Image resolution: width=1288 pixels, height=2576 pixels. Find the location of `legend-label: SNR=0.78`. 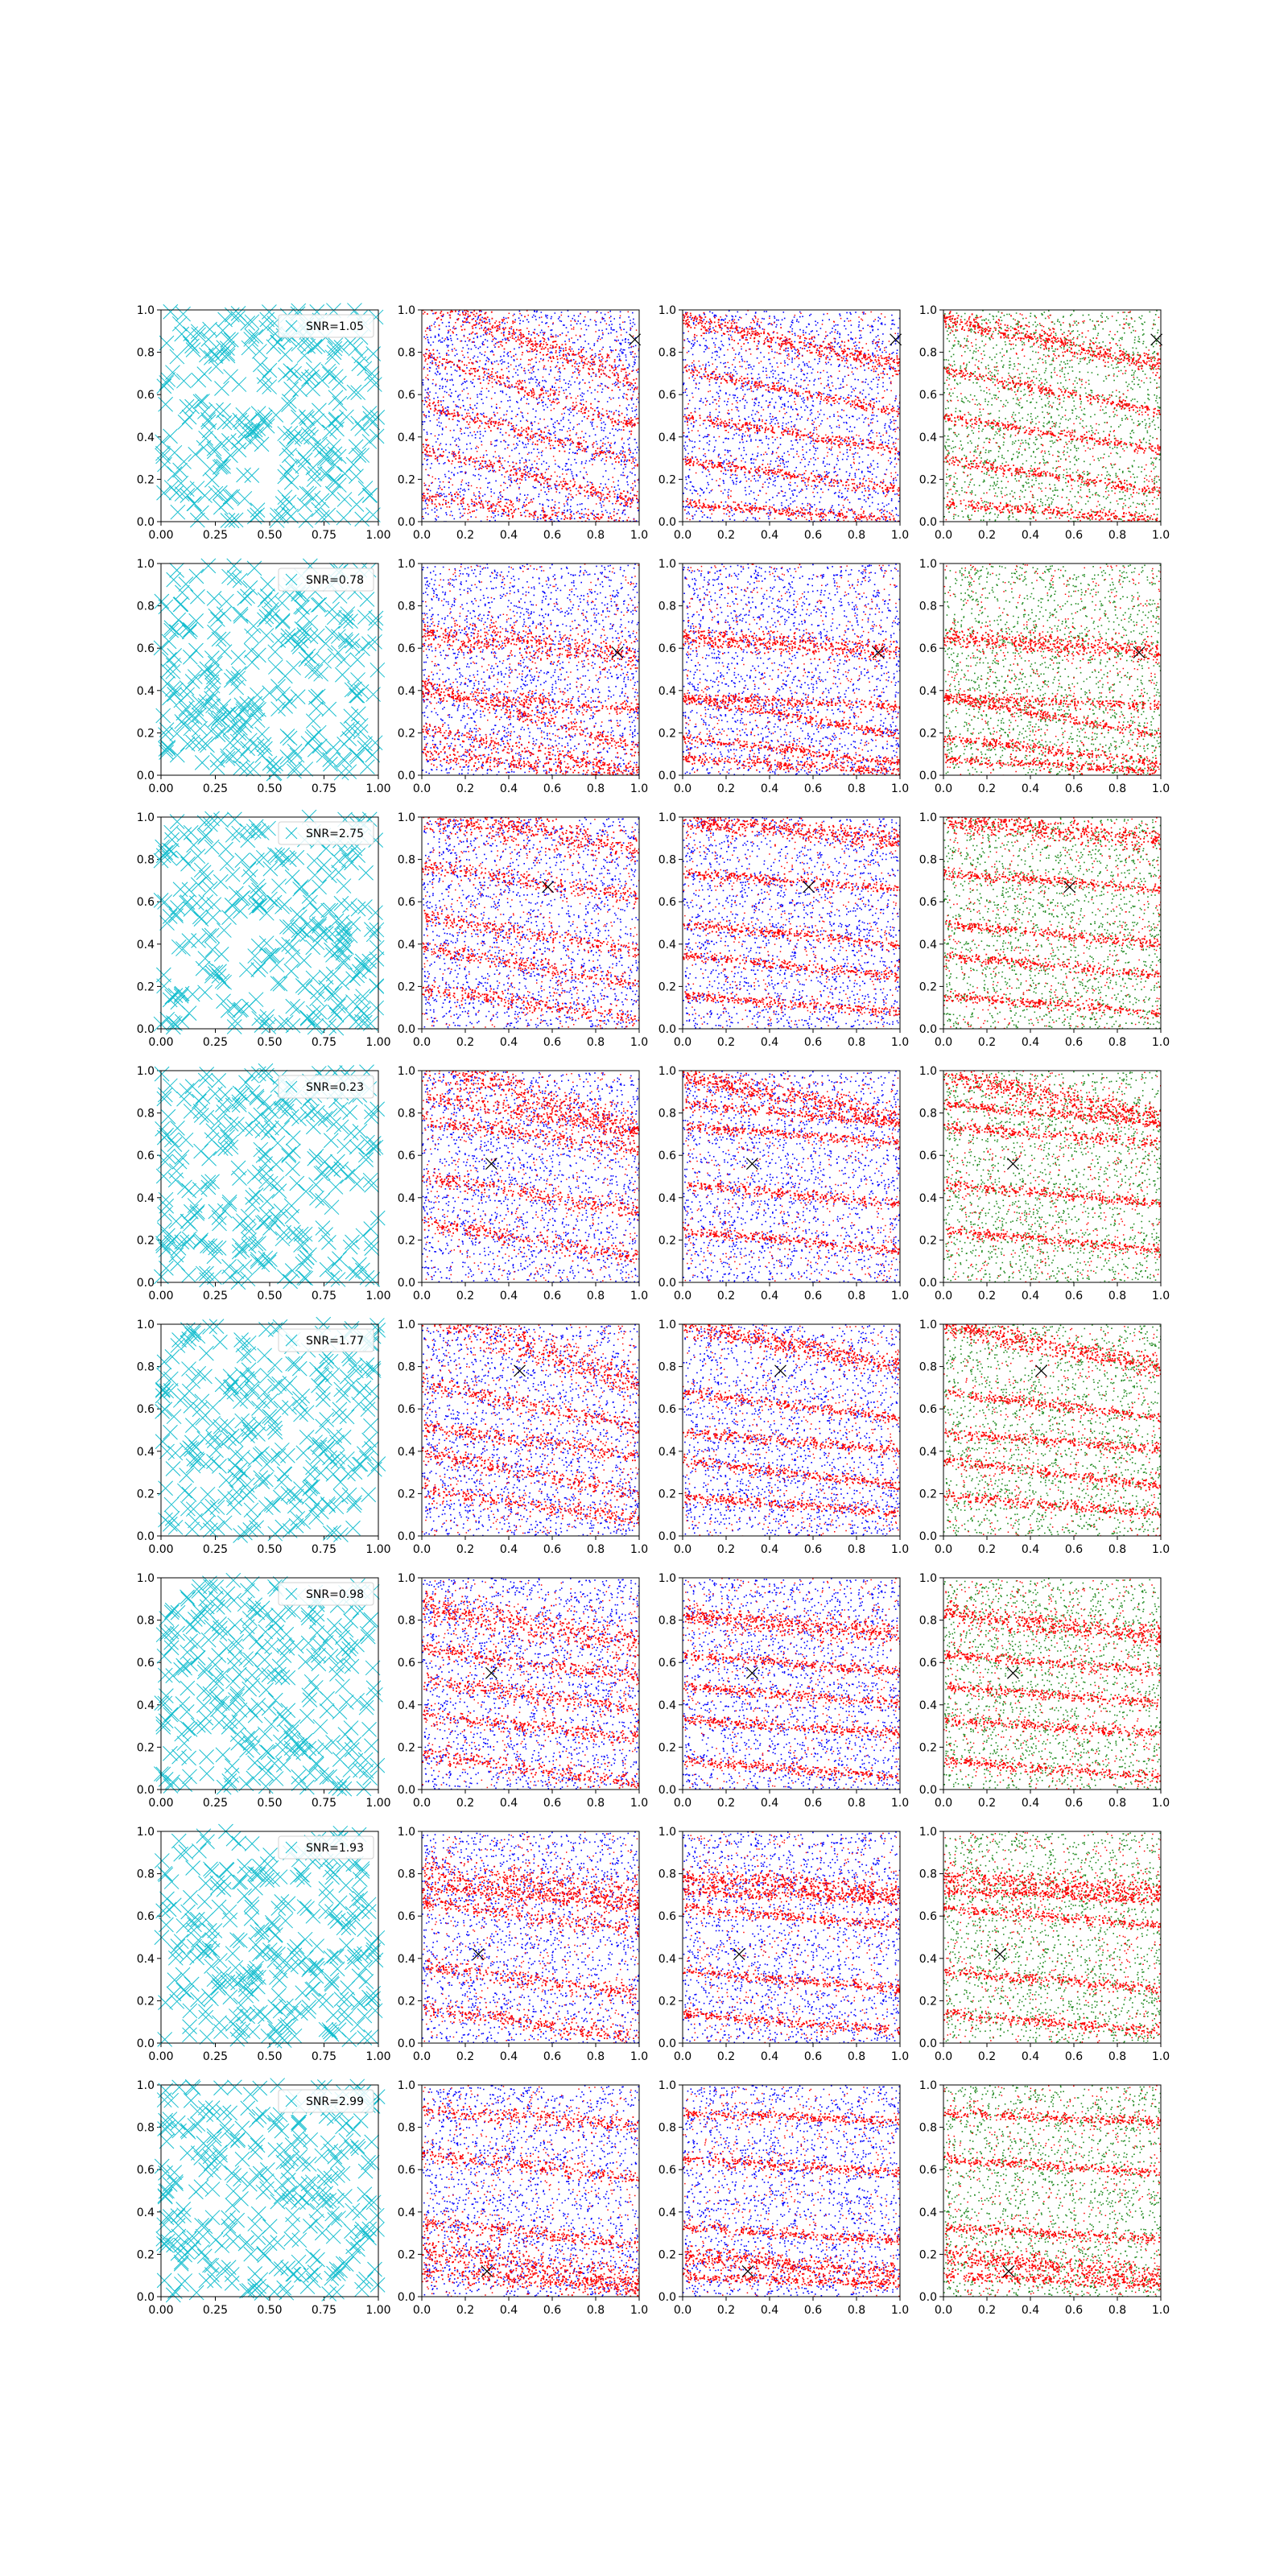

legend-label: SNR=0.78 is located at coordinates (335, 580).